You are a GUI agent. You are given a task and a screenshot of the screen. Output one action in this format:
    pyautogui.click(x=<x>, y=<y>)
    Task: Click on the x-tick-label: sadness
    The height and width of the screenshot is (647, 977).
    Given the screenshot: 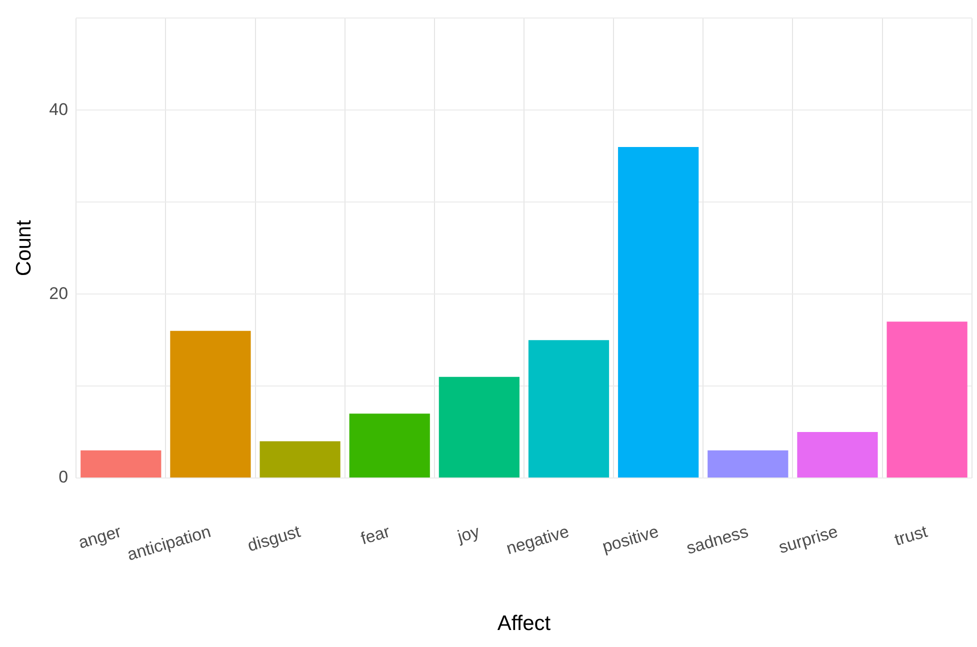 What is the action you would take?
    pyautogui.click(x=717, y=540)
    